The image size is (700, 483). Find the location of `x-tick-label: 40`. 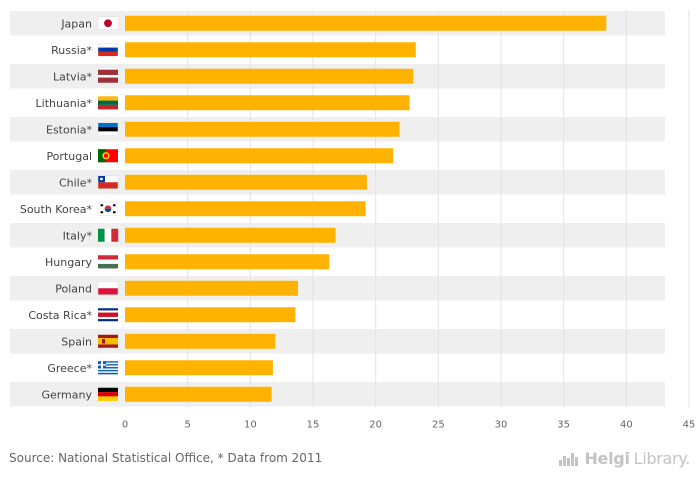

x-tick-label: 40 is located at coordinates (626, 425).